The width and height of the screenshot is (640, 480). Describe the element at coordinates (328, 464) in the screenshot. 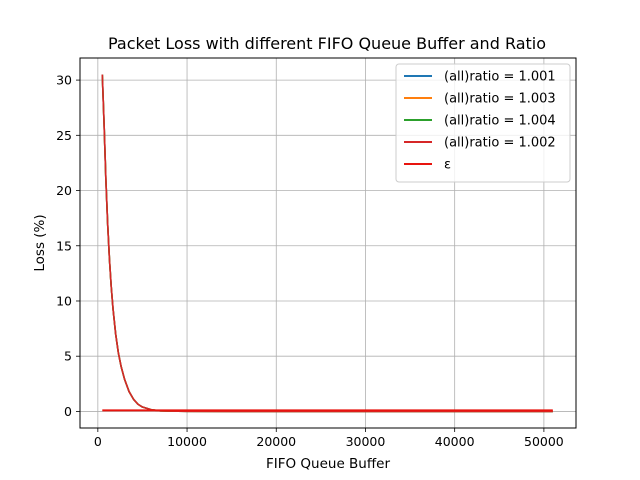

I see `x-axis-label: FIFO Queue Buffer` at that location.